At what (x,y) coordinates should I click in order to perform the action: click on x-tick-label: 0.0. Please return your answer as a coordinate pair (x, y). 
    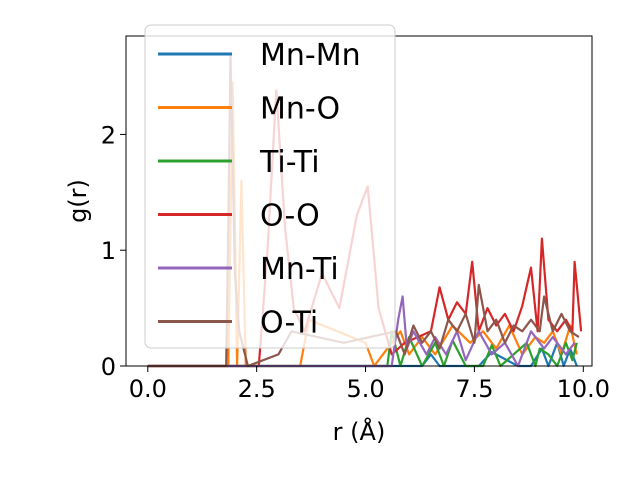
    Looking at the image, I should click on (148, 389).